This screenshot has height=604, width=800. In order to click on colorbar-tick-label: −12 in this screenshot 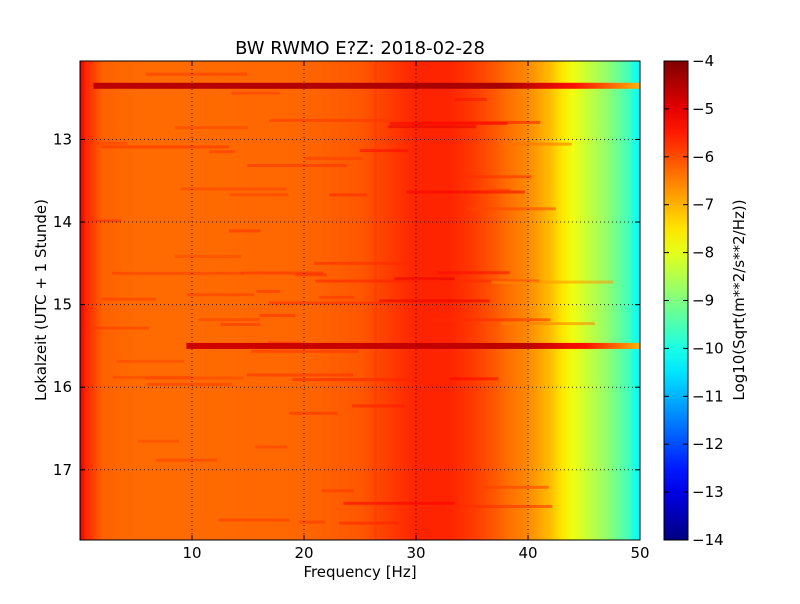, I will do `click(708, 444)`.